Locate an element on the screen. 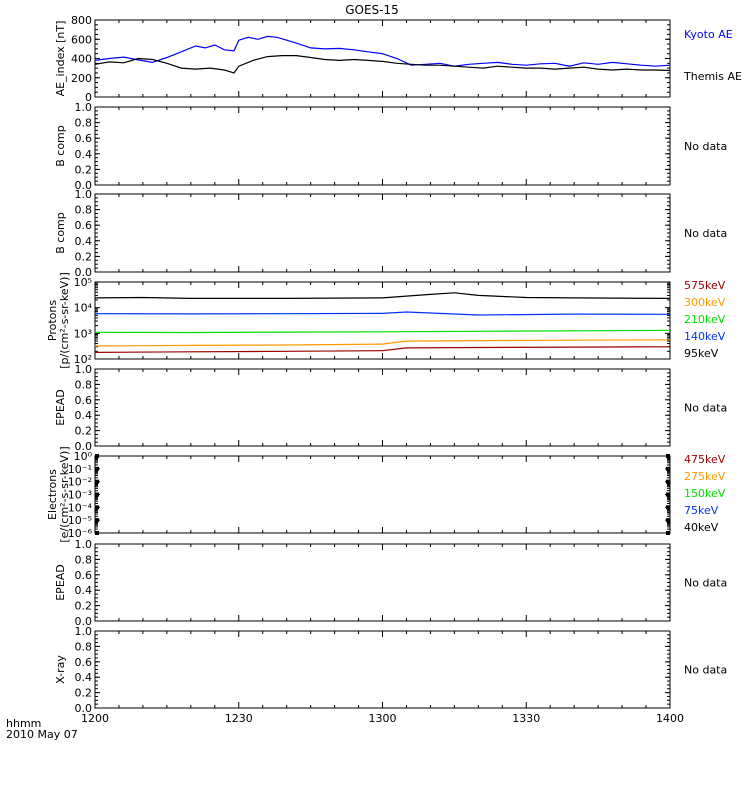  y-tick-label: 600 is located at coordinates (81, 39).